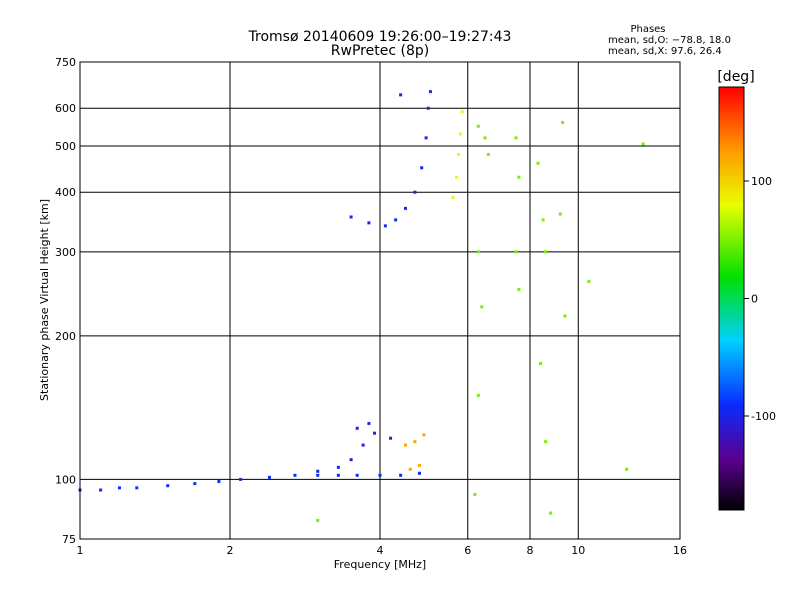  Describe the element at coordinates (665, 51) in the screenshot. I see `phases-x-stats: mean, sd,X: 97.6, 26.4` at that location.